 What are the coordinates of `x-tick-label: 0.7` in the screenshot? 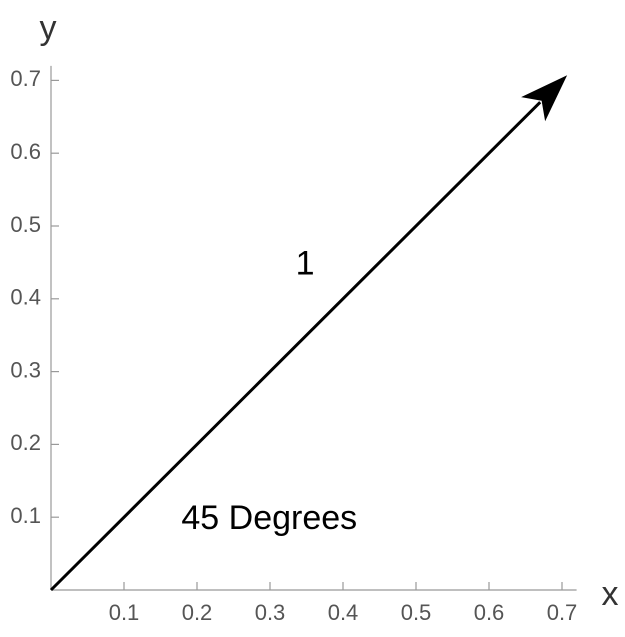 It's located at (562, 612).